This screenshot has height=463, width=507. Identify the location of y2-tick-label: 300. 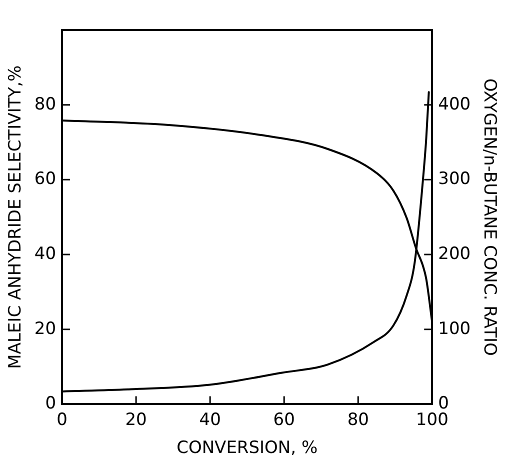
(454, 179).